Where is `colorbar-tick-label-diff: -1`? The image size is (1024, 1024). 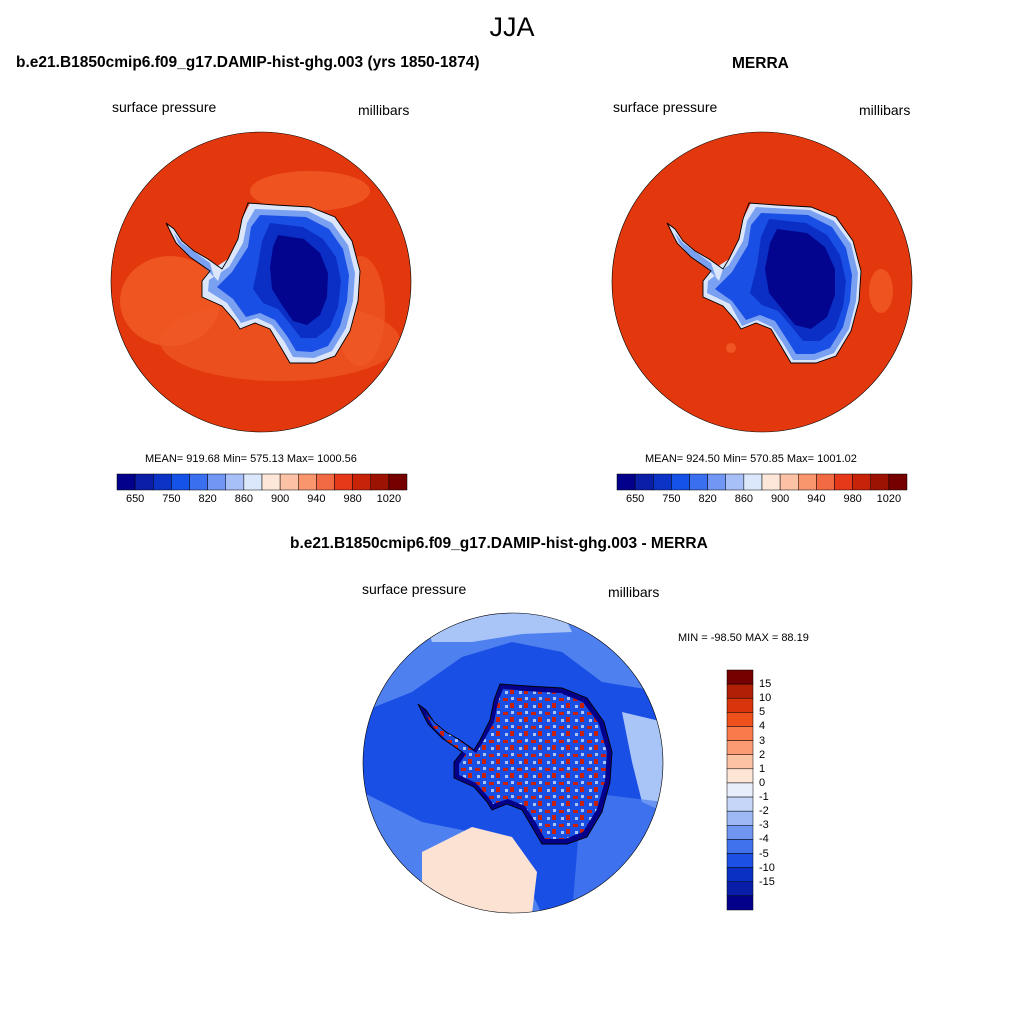 colorbar-tick-label-diff: -1 is located at coordinates (764, 797).